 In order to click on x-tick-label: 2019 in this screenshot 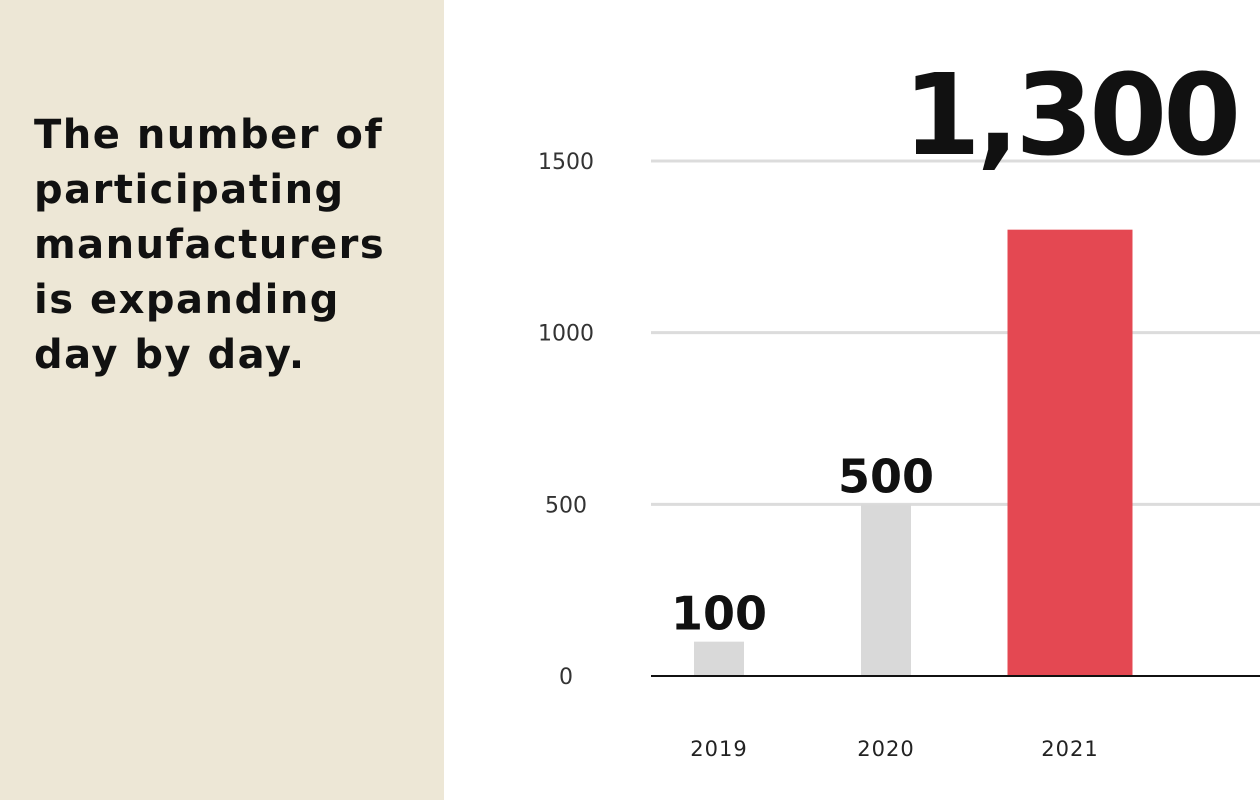, I will do `click(718, 749)`.